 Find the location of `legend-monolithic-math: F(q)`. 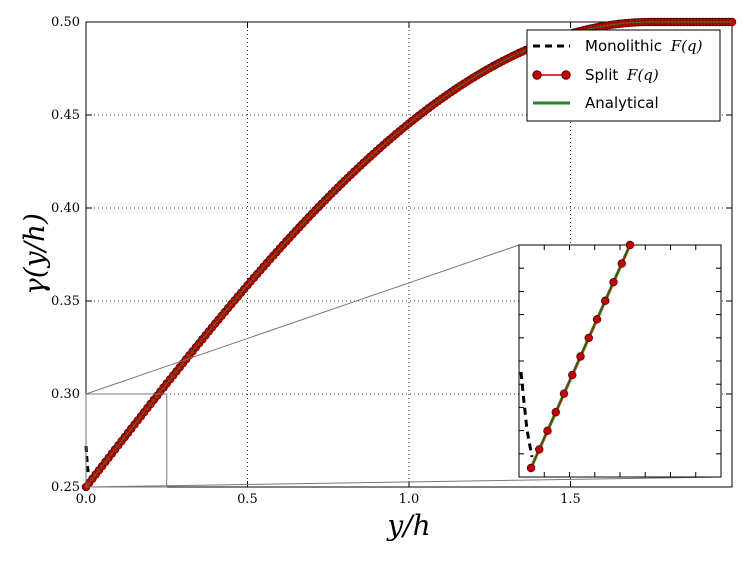

legend-monolithic-math: F(q) is located at coordinates (686, 46).